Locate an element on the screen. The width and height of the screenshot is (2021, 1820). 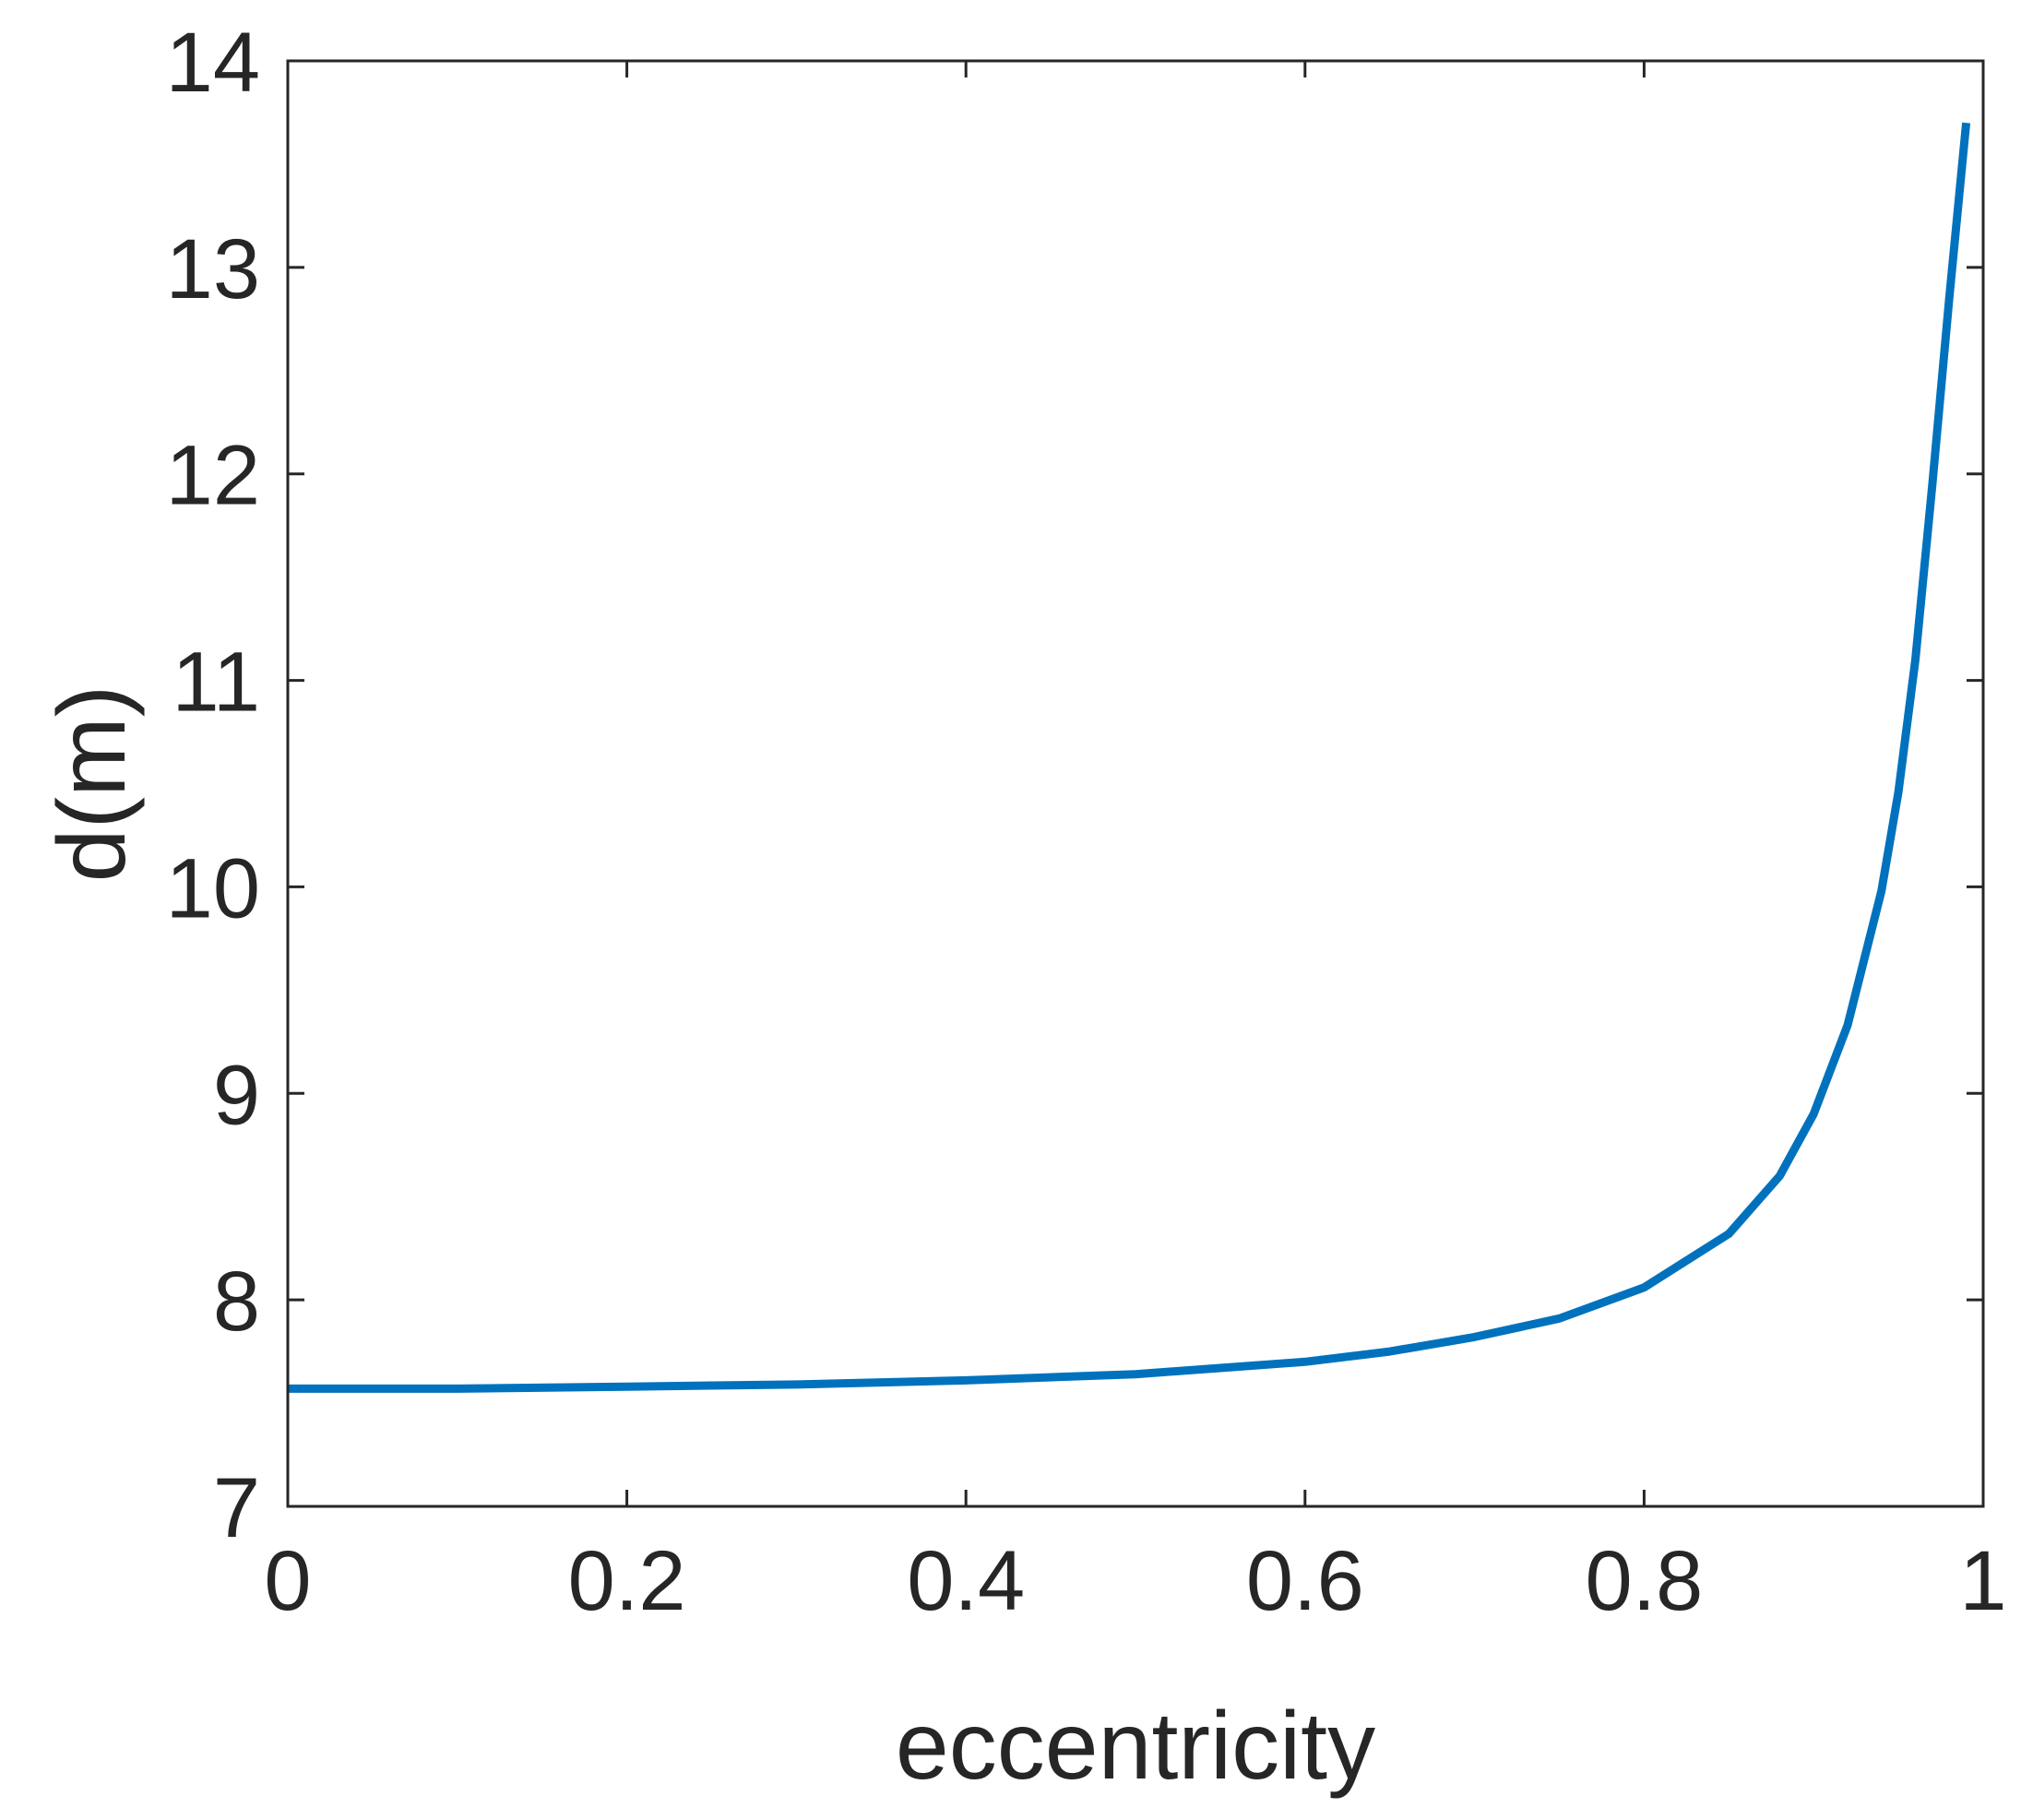
y-axis-label: d(m) is located at coordinates (92, 784).